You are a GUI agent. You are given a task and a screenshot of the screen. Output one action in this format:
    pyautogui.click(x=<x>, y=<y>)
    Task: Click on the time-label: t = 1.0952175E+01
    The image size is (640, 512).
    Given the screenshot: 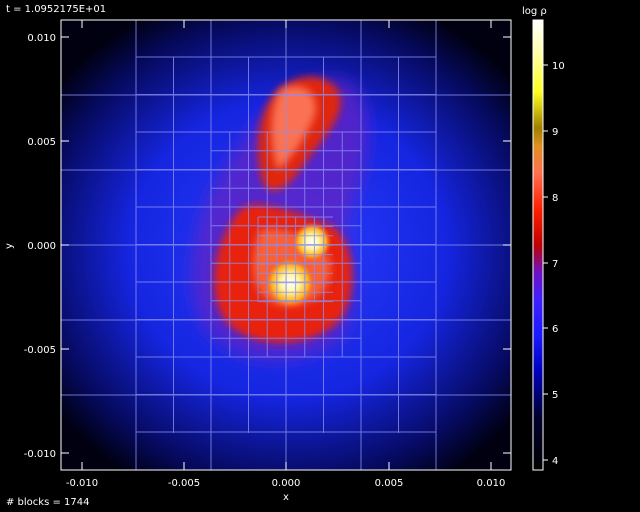 What is the action you would take?
    pyautogui.click(x=56, y=9)
    